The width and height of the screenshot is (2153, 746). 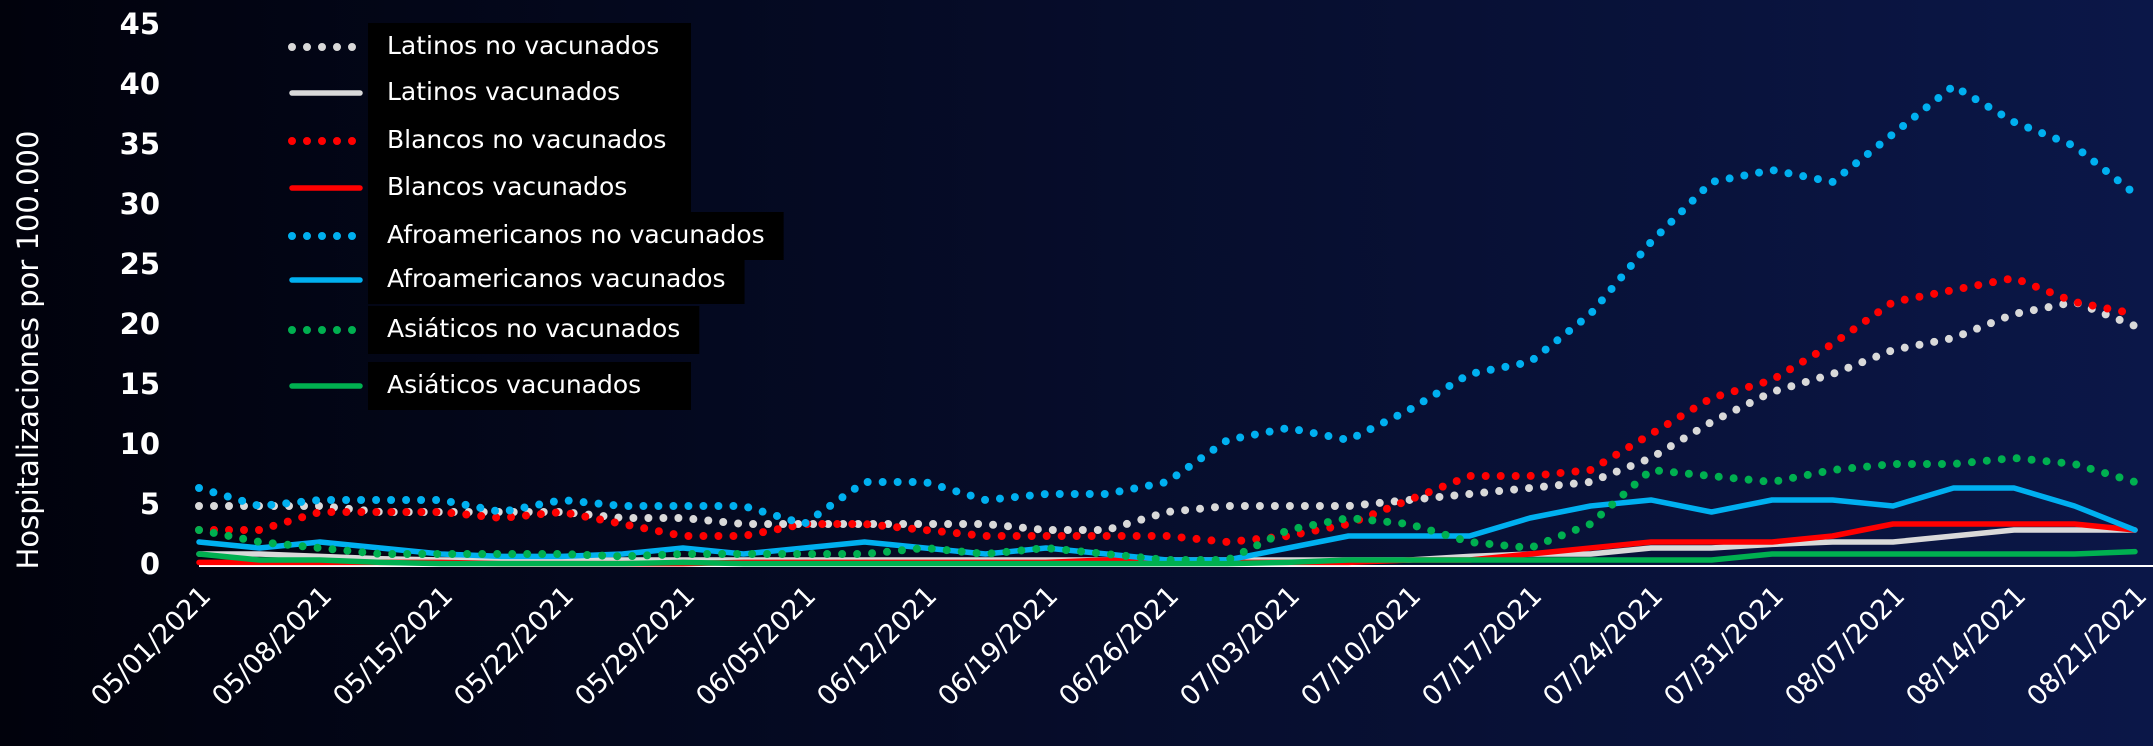 I want to click on legend-item: Latinos no vacunados, so click(x=489, y=47).